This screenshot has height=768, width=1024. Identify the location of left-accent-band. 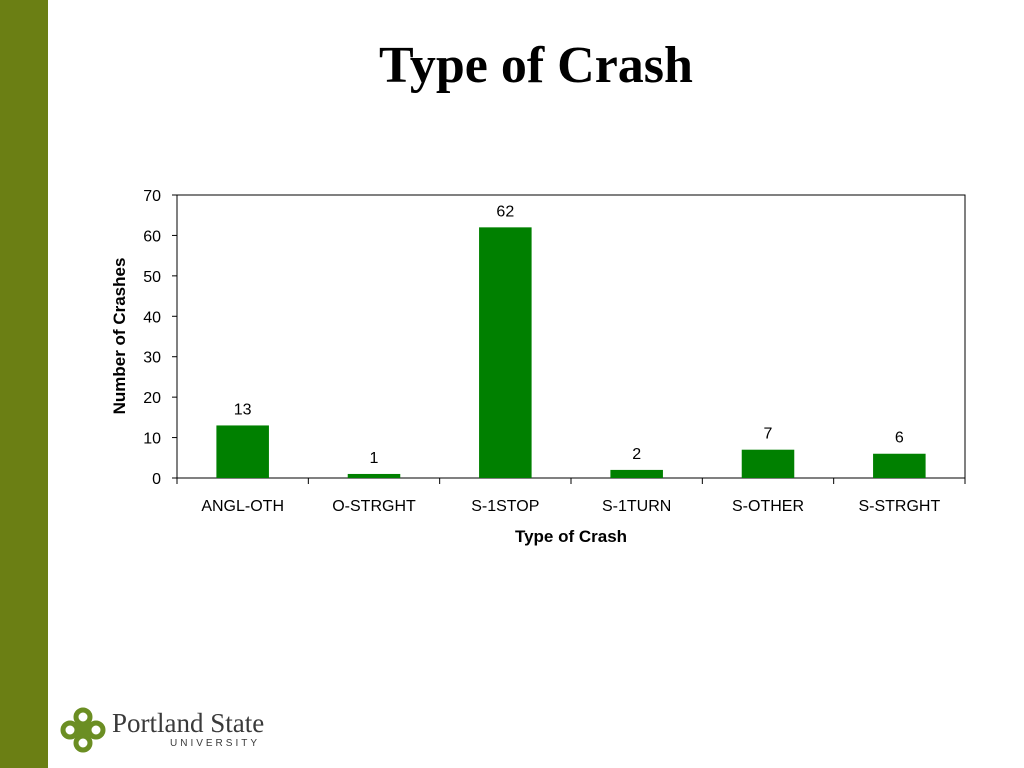
(24, 384).